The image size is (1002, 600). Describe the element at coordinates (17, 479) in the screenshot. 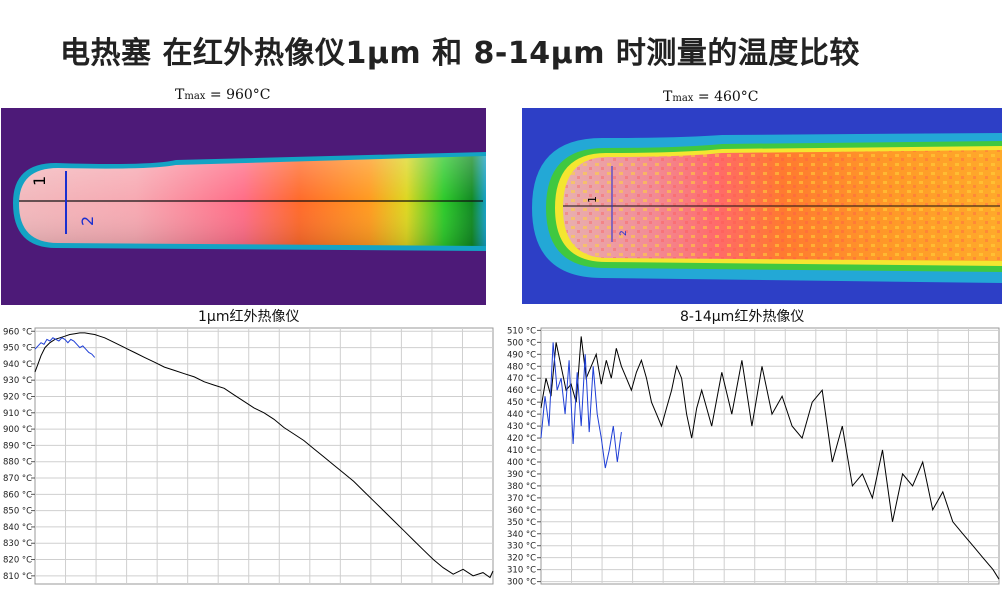

I see `y-tick-label: 870 °C` at that location.